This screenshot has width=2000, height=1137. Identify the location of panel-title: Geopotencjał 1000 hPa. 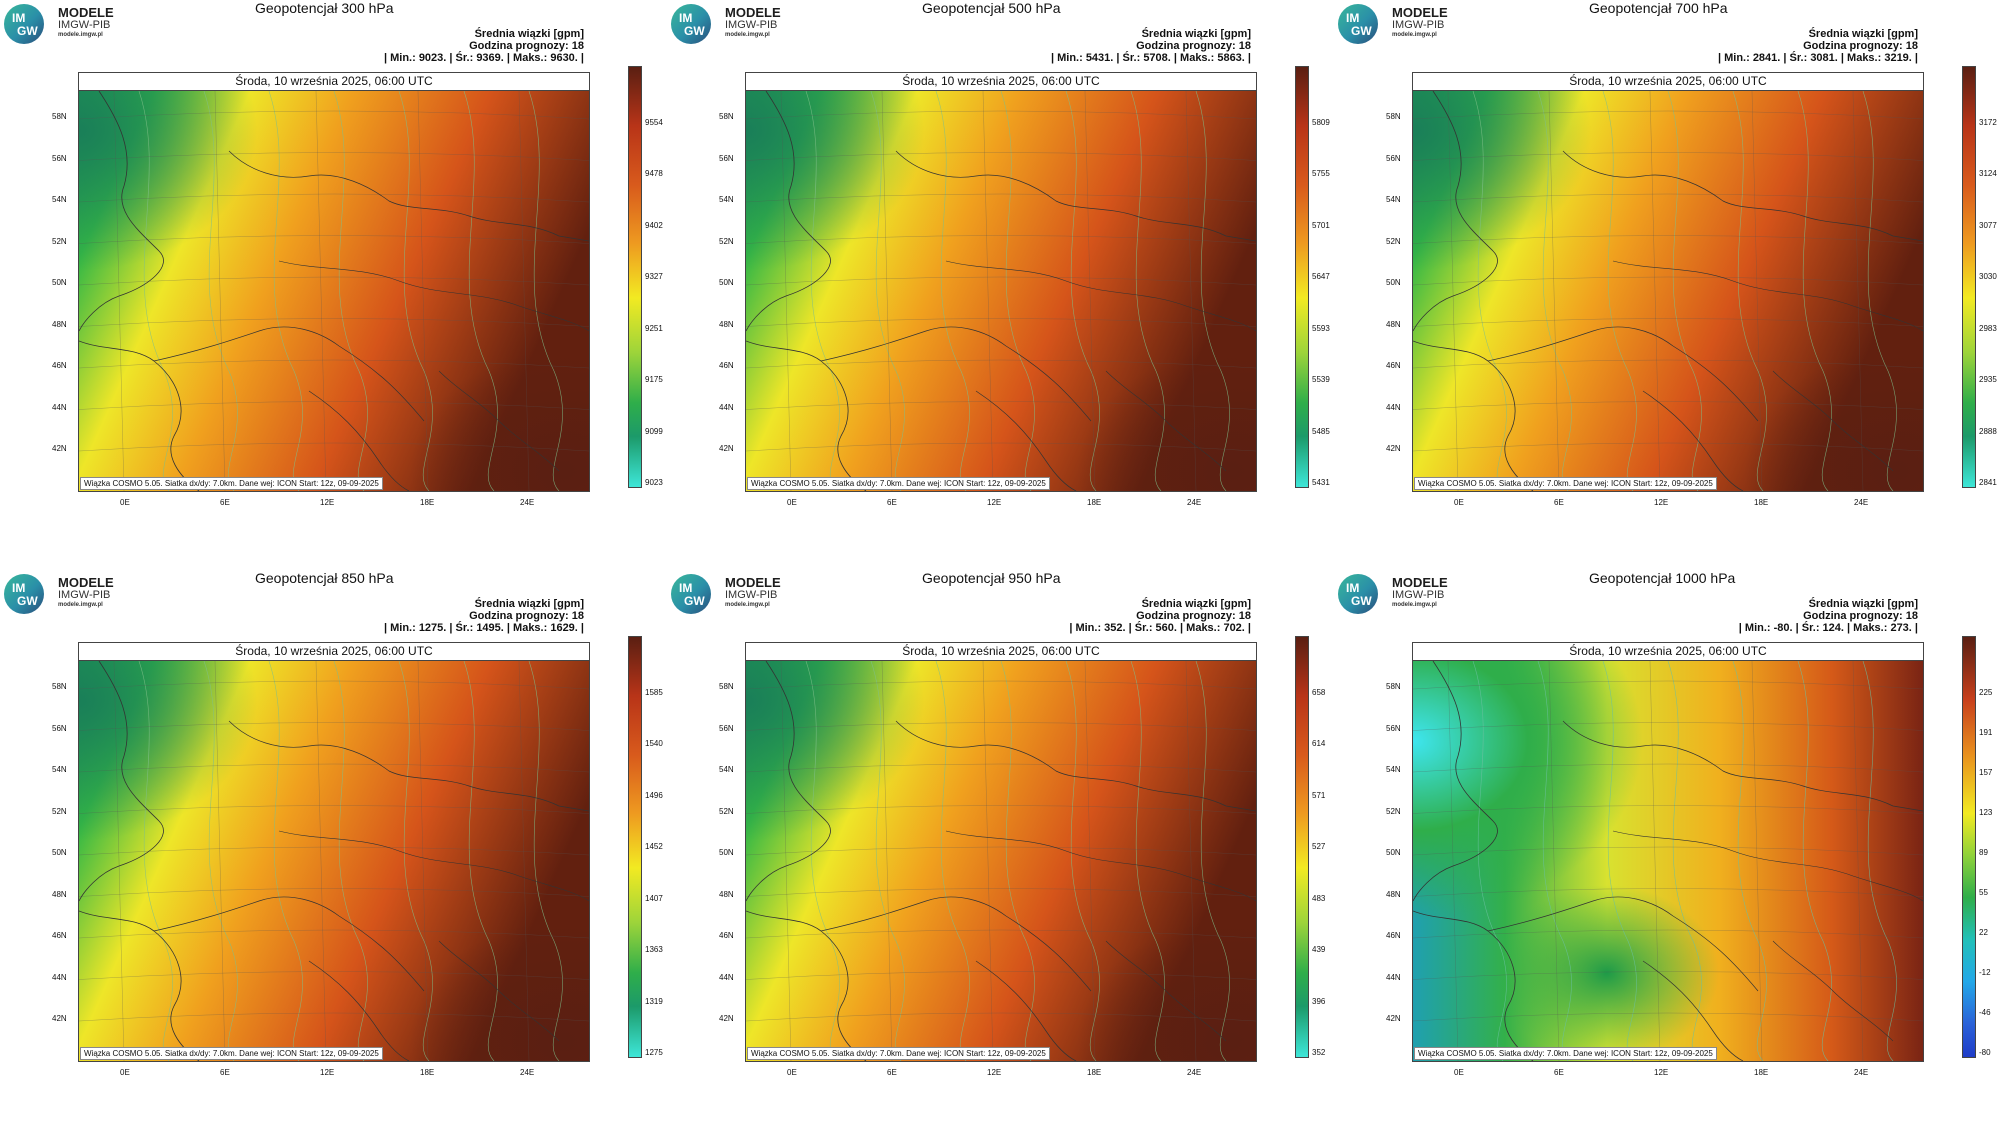
(1662, 578).